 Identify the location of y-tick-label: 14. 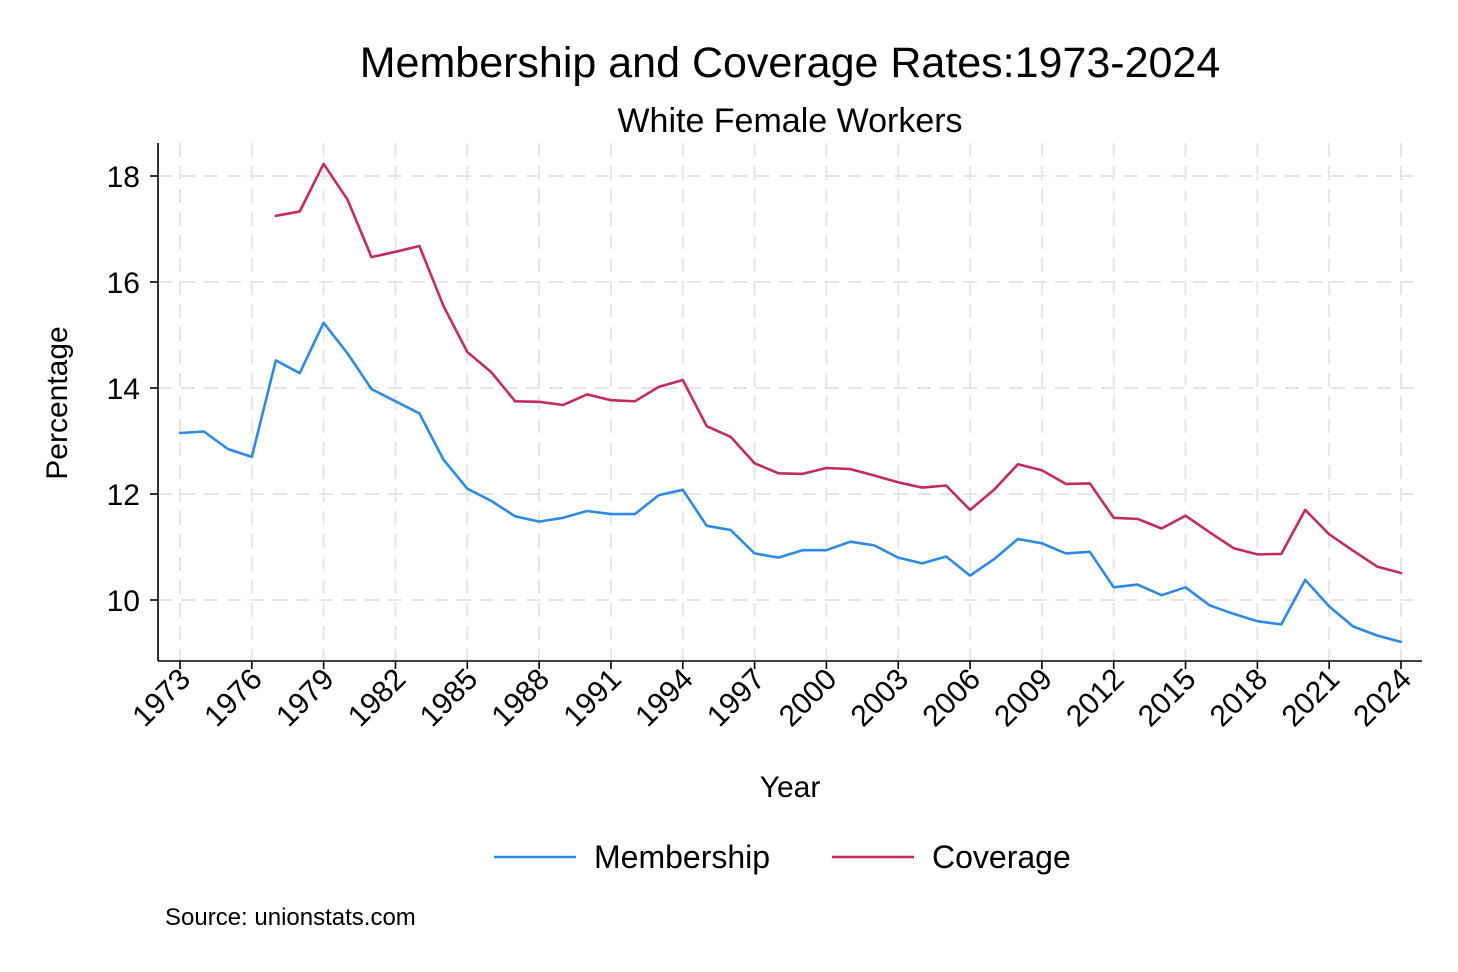
(123, 389).